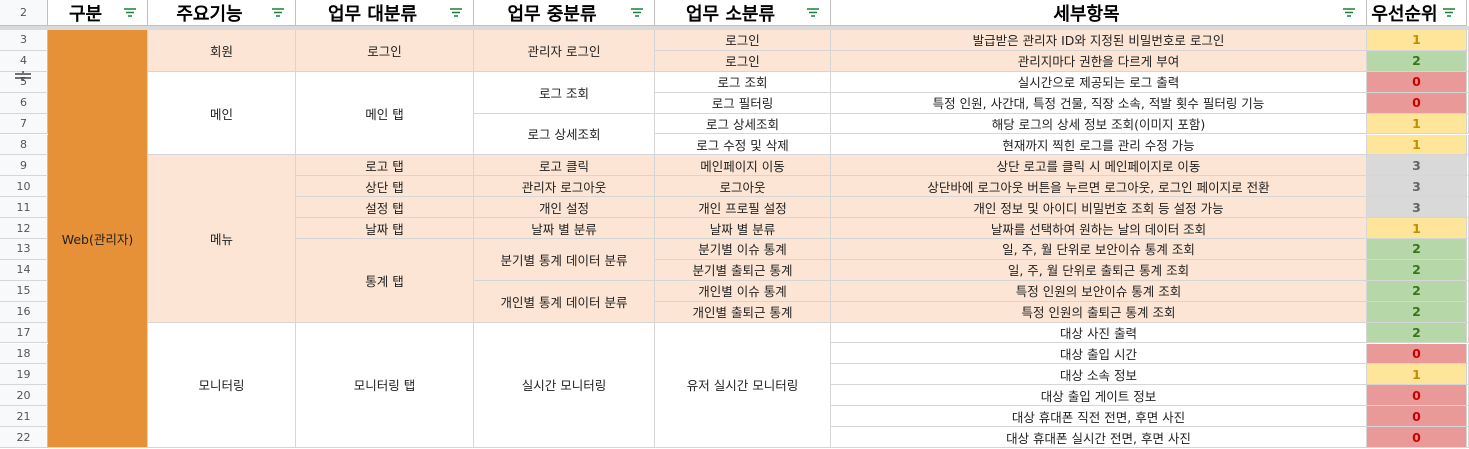  I want to click on column-header: 업무 소분류, so click(743, 13).